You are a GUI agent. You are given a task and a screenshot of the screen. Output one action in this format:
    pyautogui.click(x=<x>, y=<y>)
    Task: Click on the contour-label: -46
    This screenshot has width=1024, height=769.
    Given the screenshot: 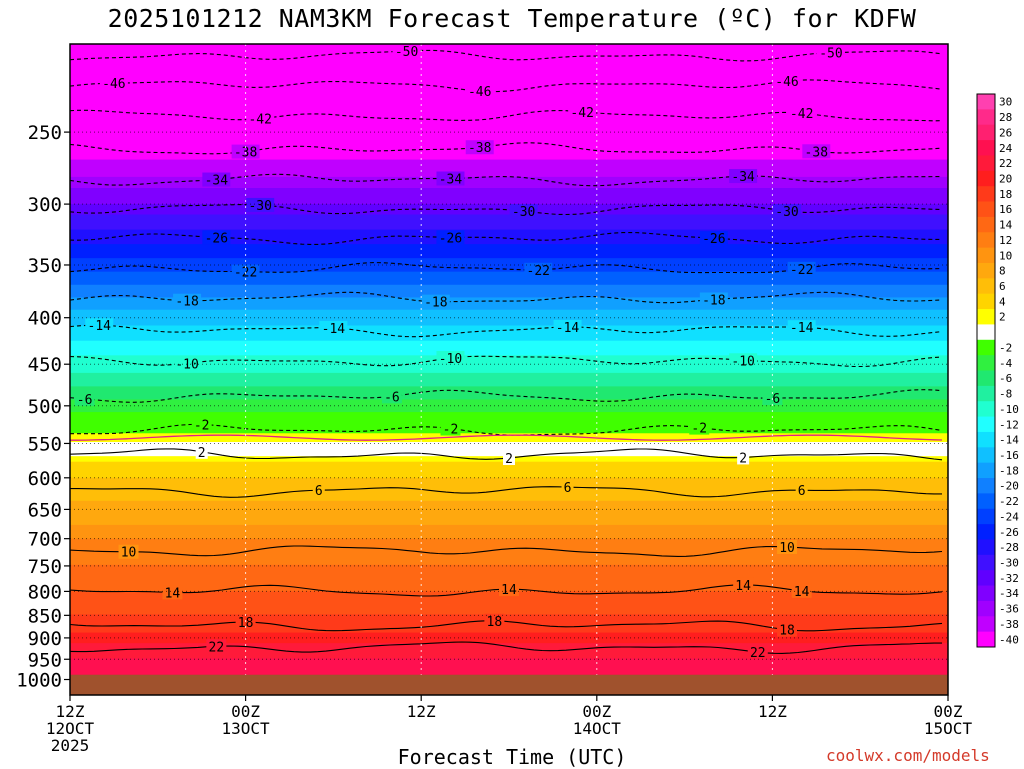 What is the action you would take?
    pyautogui.click(x=113, y=84)
    